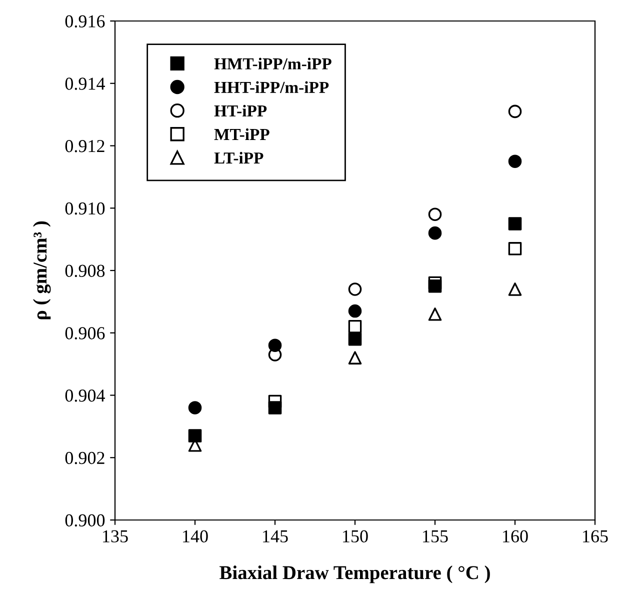 The height and width of the screenshot is (593, 623). Describe the element at coordinates (85, 84) in the screenshot. I see `y-tick-label: 0.914` at that location.